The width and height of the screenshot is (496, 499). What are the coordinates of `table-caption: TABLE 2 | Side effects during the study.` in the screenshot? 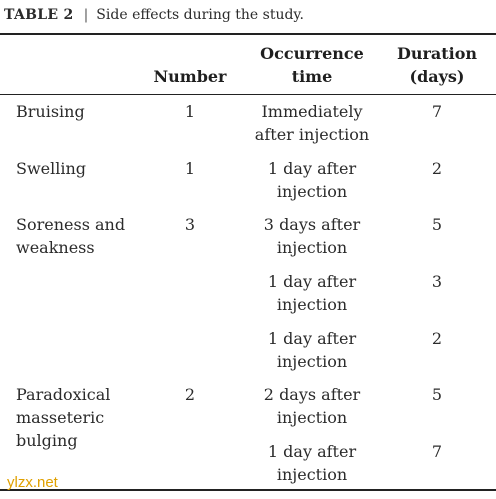 It's located at (154, 15).